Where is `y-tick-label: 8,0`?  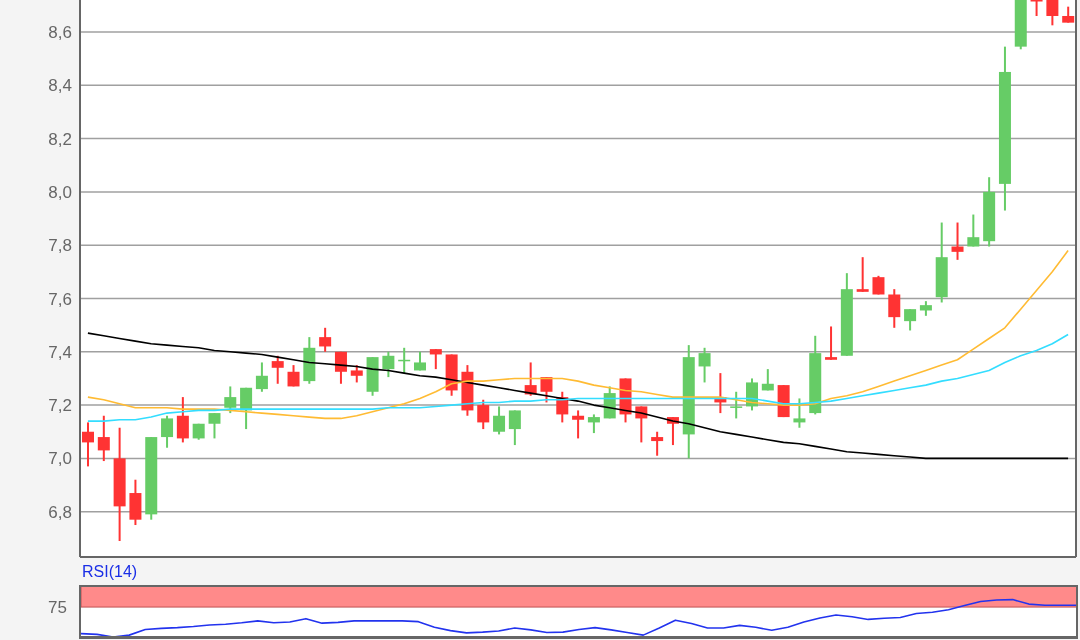 y-tick-label: 8,0 is located at coordinates (60, 192).